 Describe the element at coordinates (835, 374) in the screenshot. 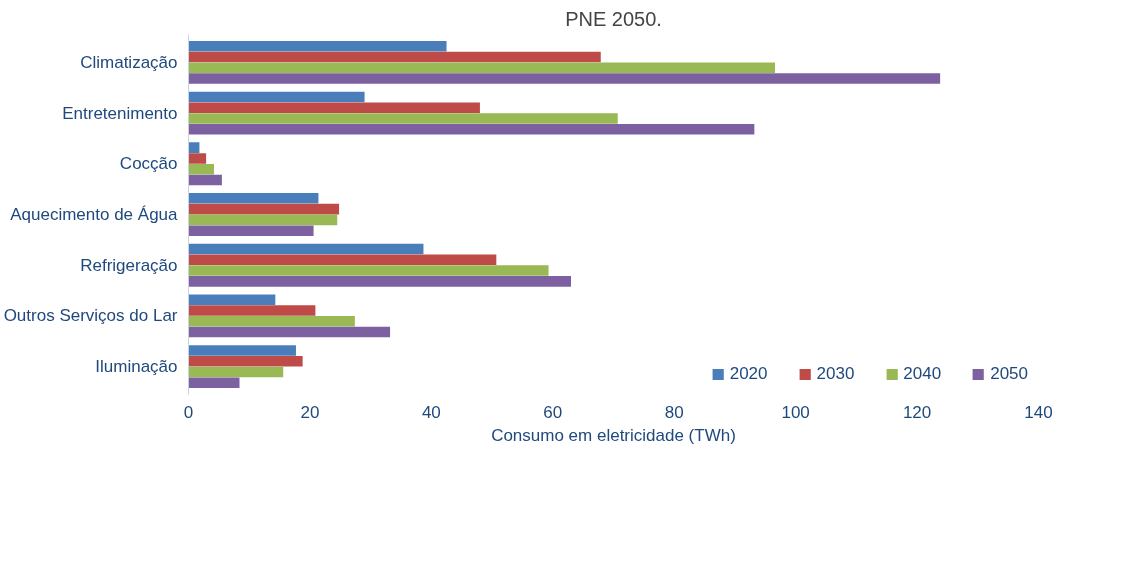

I see `legend-label: 2030` at that location.